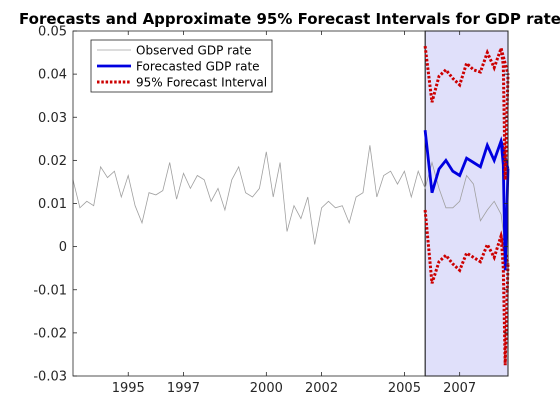 The width and height of the screenshot is (560, 420). Describe the element at coordinates (266, 388) in the screenshot. I see `x-tick-label: 2000` at that location.